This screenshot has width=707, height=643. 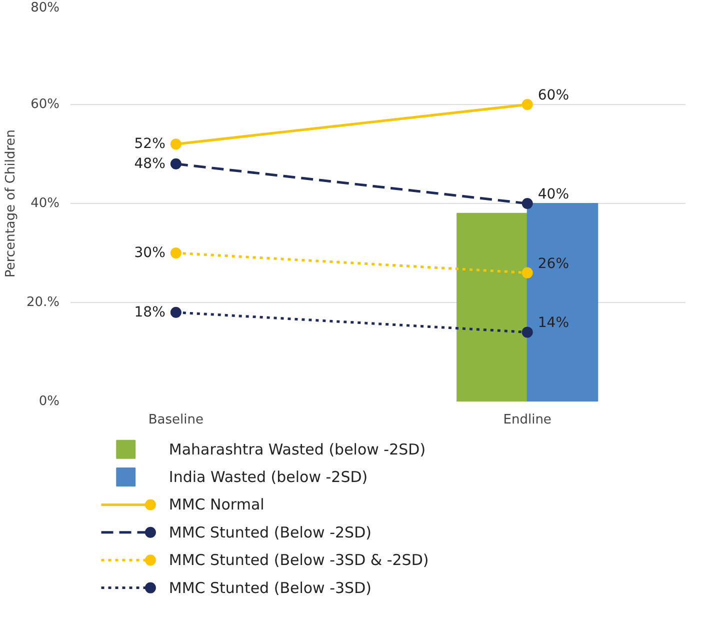 I want to click on legend-label: Maharashtra Wasted (below -2SD), so click(x=297, y=449).